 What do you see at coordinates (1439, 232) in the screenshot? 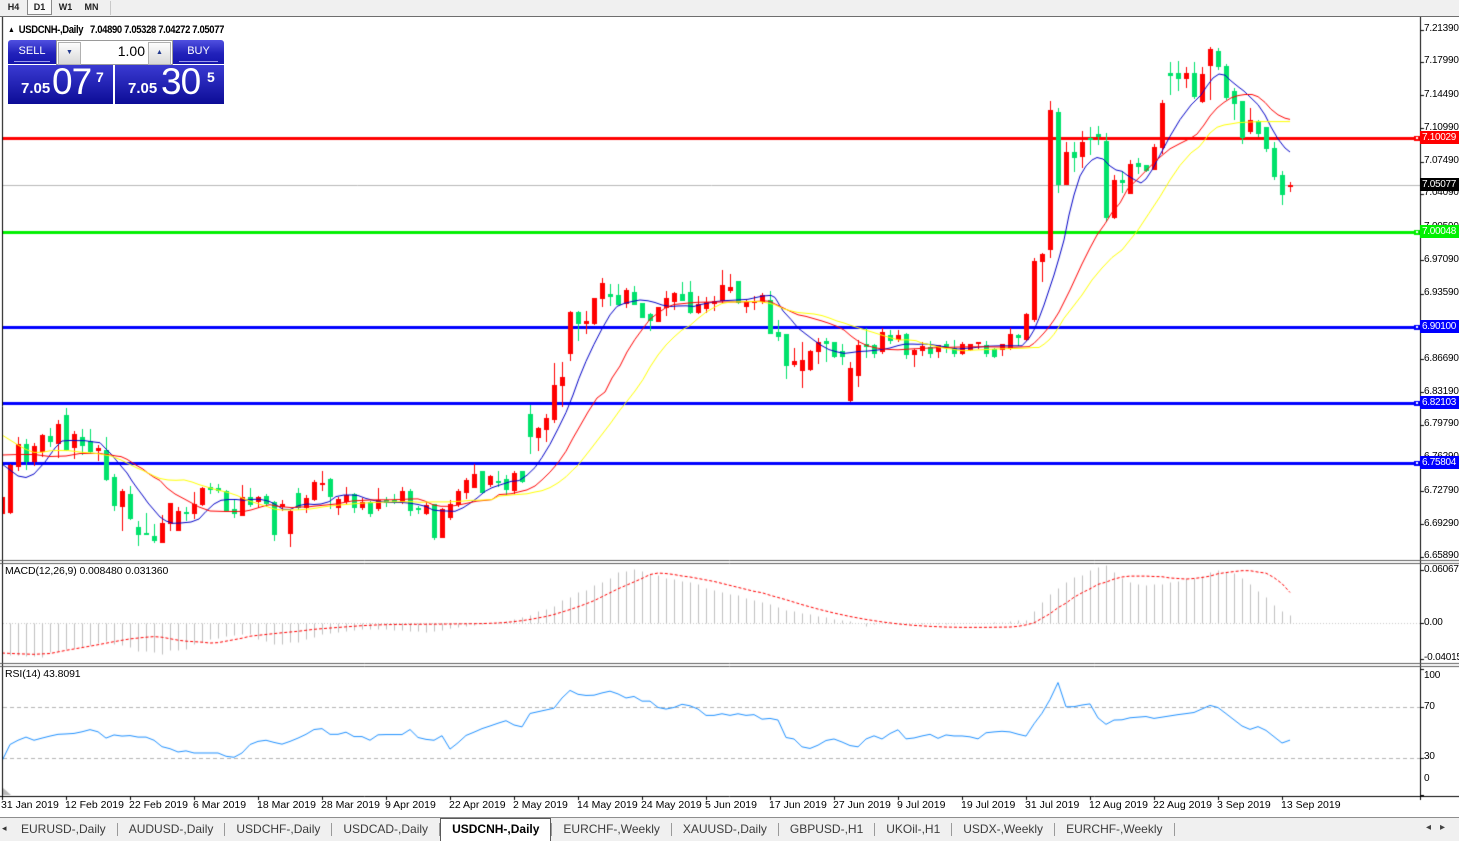
I see `price-badge: 7.00048` at bounding box center [1439, 232].